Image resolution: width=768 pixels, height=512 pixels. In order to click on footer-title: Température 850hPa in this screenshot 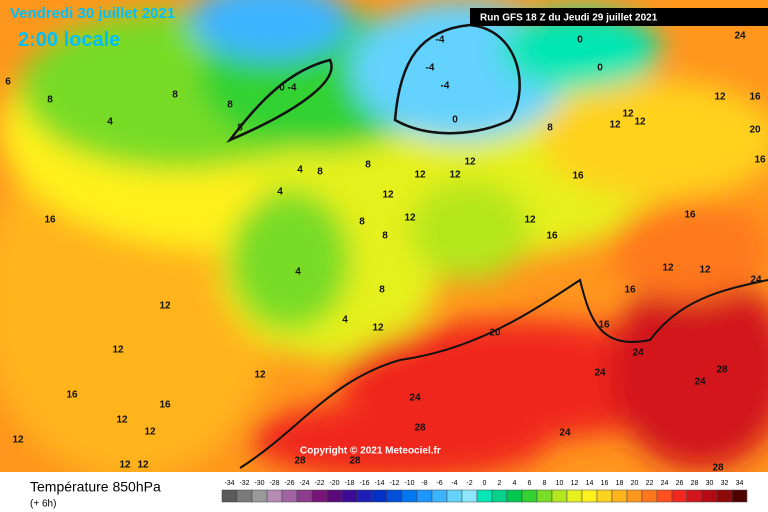, I will do `click(95, 487)`.